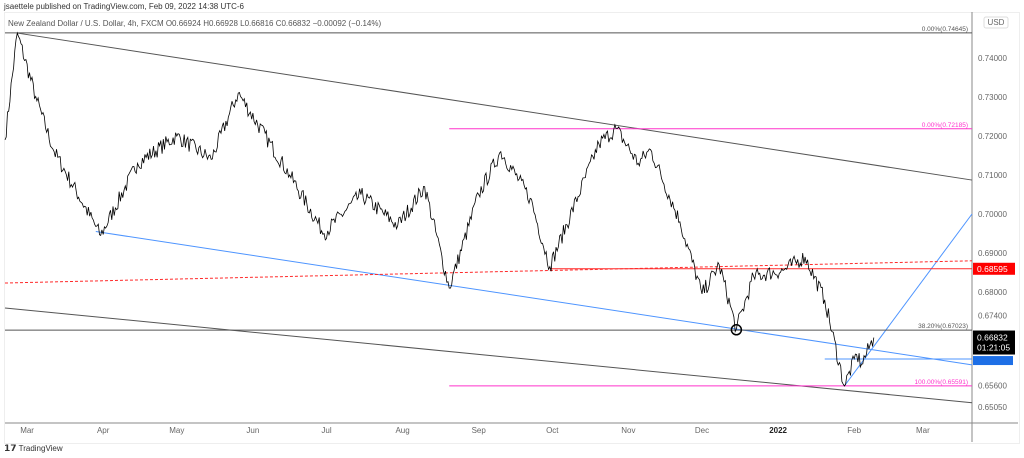 This screenshot has width=1024, height=458. What do you see at coordinates (854, 430) in the screenshot?
I see `x-tick-label: Feb` at bounding box center [854, 430].